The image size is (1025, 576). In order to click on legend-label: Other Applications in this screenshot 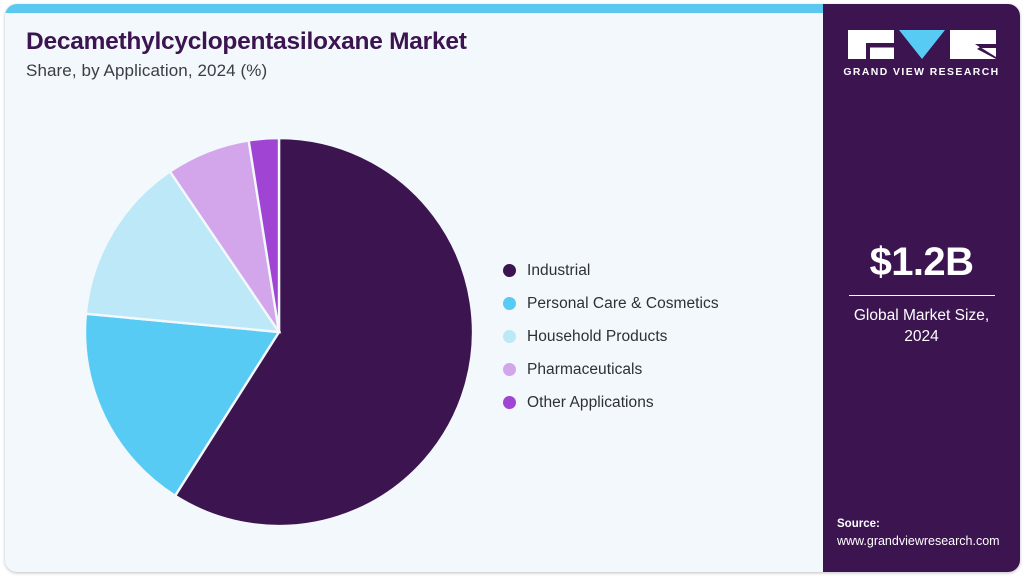, I will do `click(590, 402)`.